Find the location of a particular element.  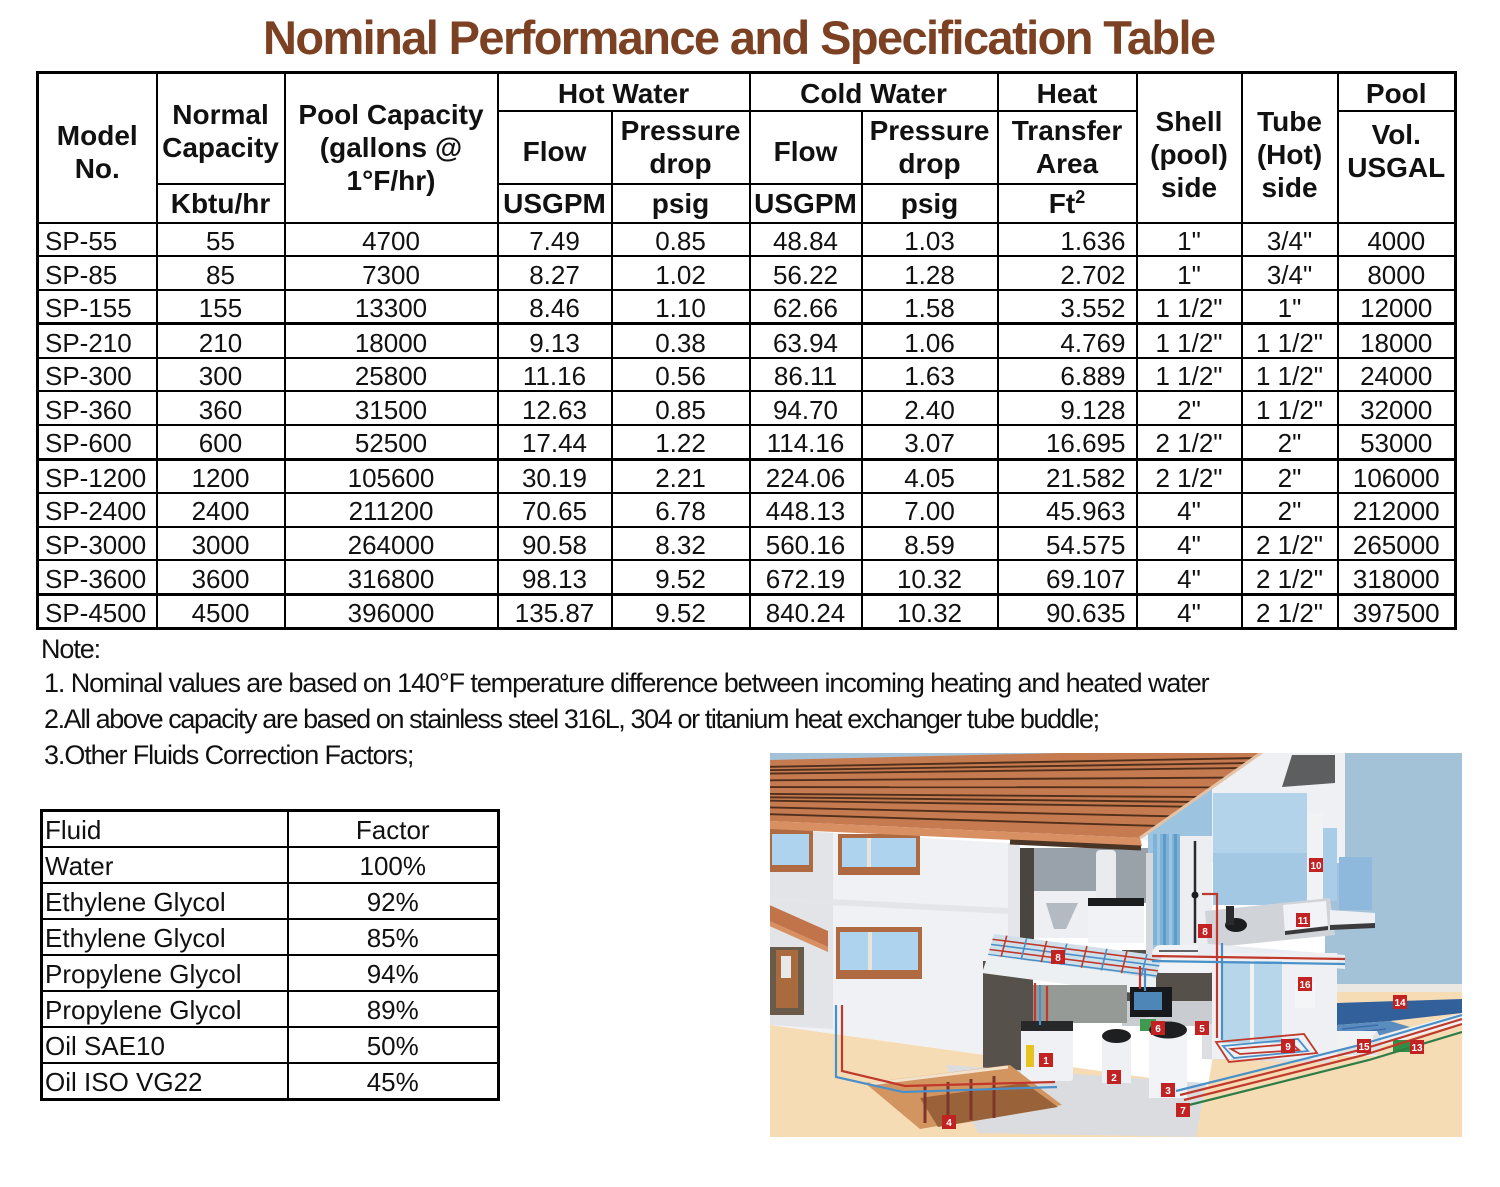

svg-text: 14 is located at coordinates (1400, 1003).